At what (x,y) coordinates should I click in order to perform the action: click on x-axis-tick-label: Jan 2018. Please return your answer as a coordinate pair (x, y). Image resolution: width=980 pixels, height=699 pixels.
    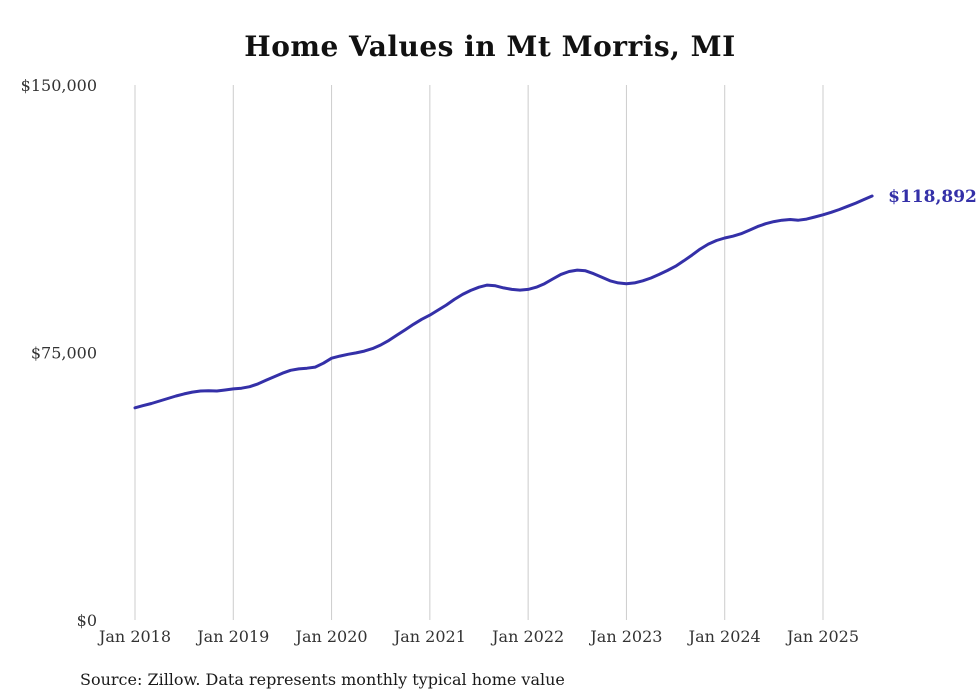
    Looking at the image, I should click on (134, 636).